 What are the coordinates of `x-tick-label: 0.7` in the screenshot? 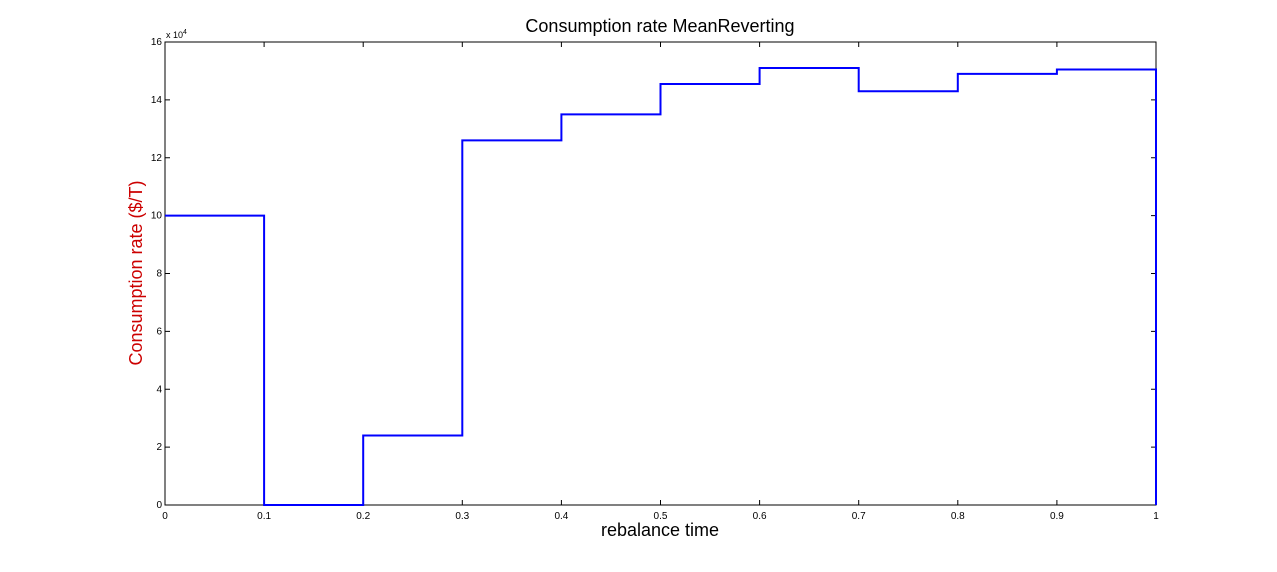 It's located at (859, 516).